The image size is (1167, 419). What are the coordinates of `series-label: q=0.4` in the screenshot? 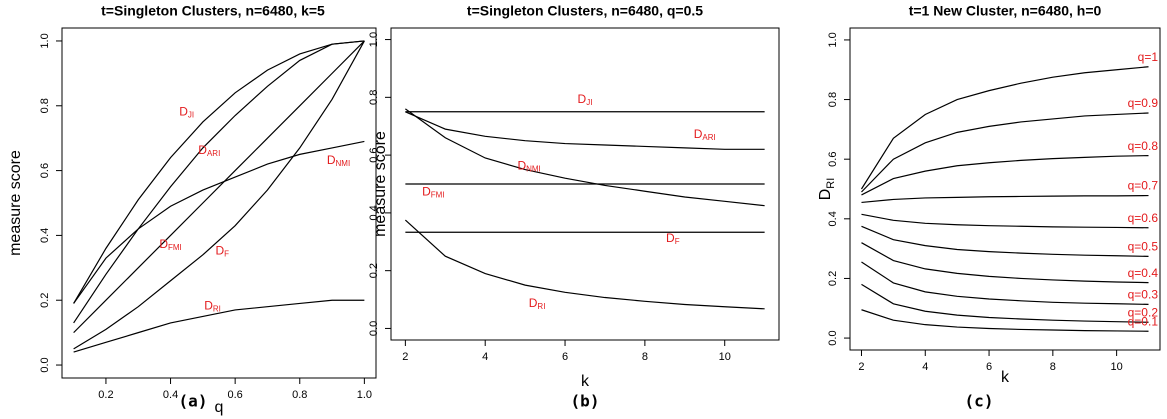 It's located at (1143, 273).